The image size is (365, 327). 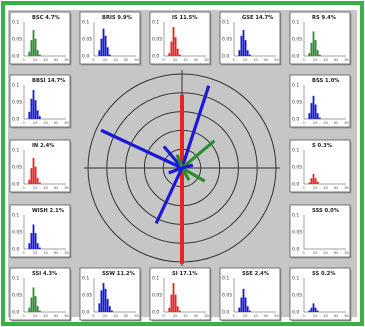 What do you see at coordinates (185, 274) in the screenshot?
I see `panel-title: SI 17.1%` at bounding box center [185, 274].